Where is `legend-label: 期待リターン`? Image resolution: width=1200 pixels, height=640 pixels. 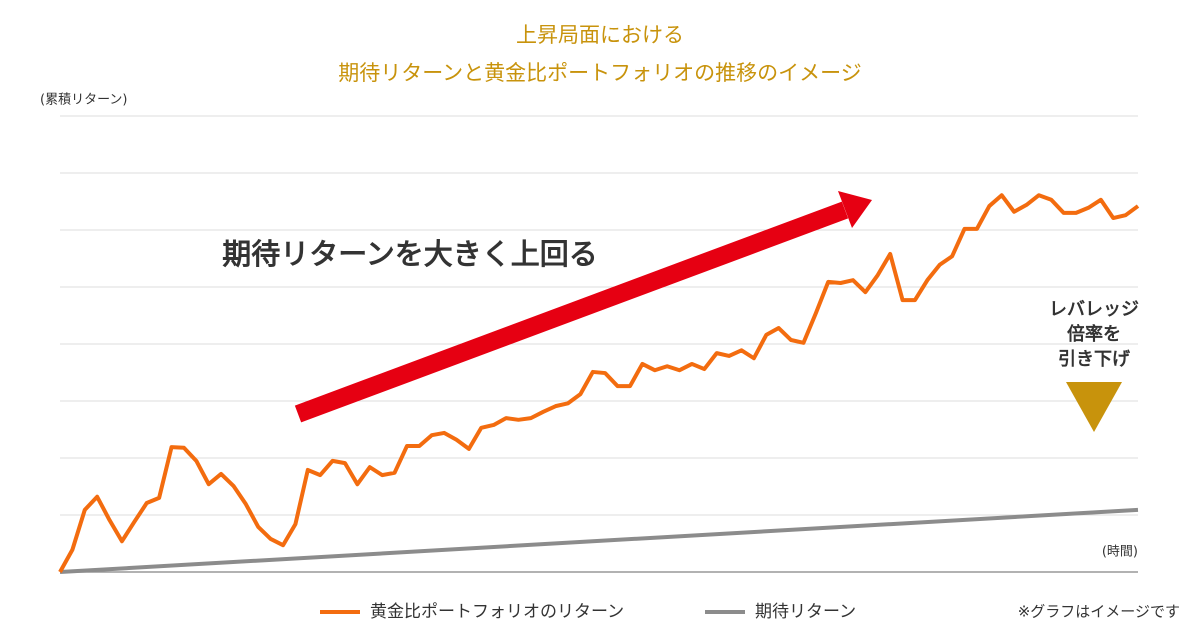
legend-label: 期待リターン is located at coordinates (805, 612).